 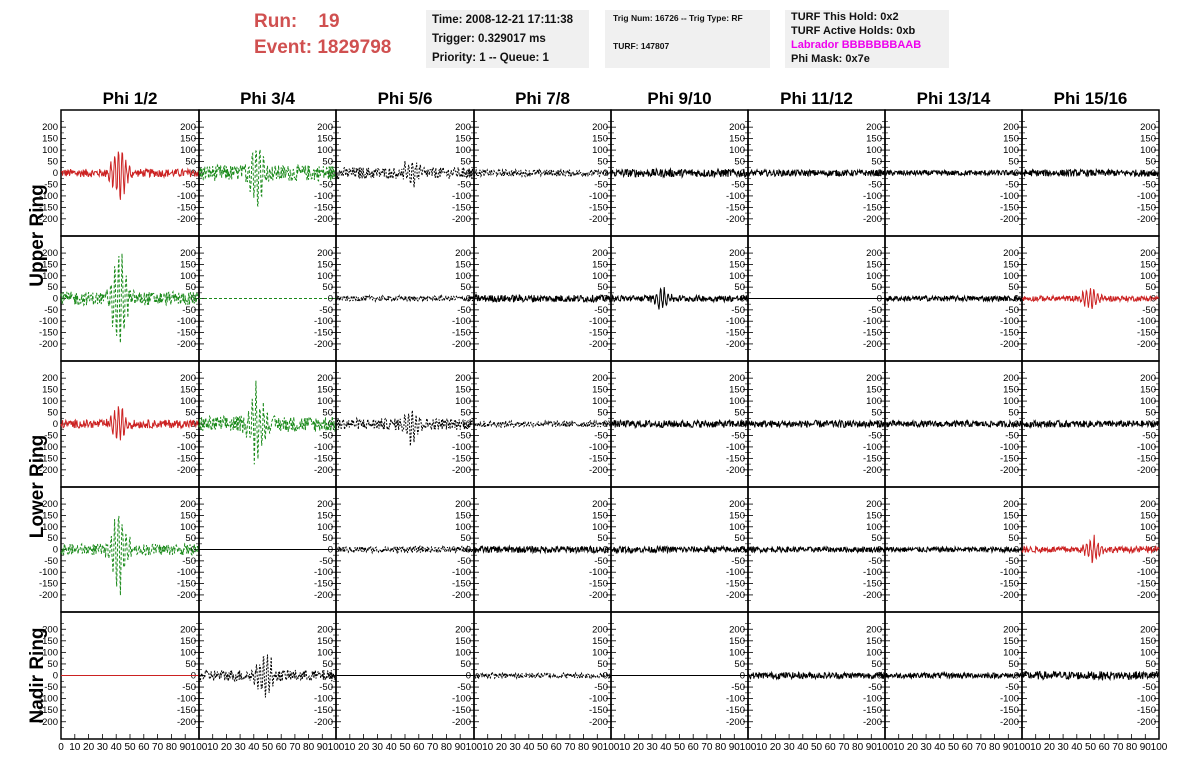 I want to click on row-label: Upper Ring, so click(x=37, y=235).